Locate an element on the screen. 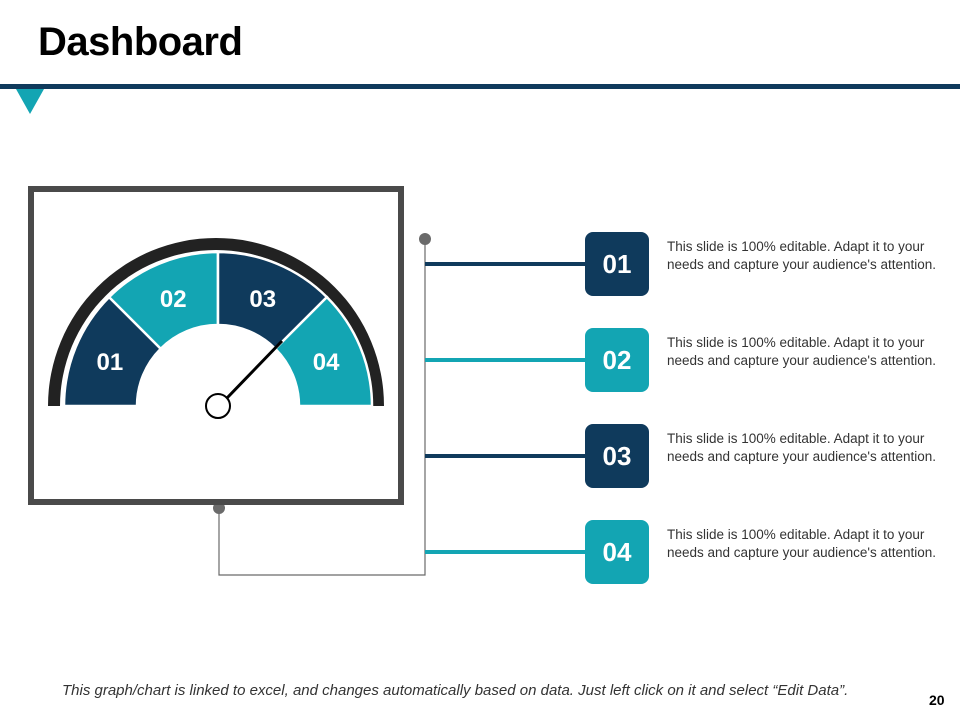  item-badge-02: 02 is located at coordinates (617, 360).